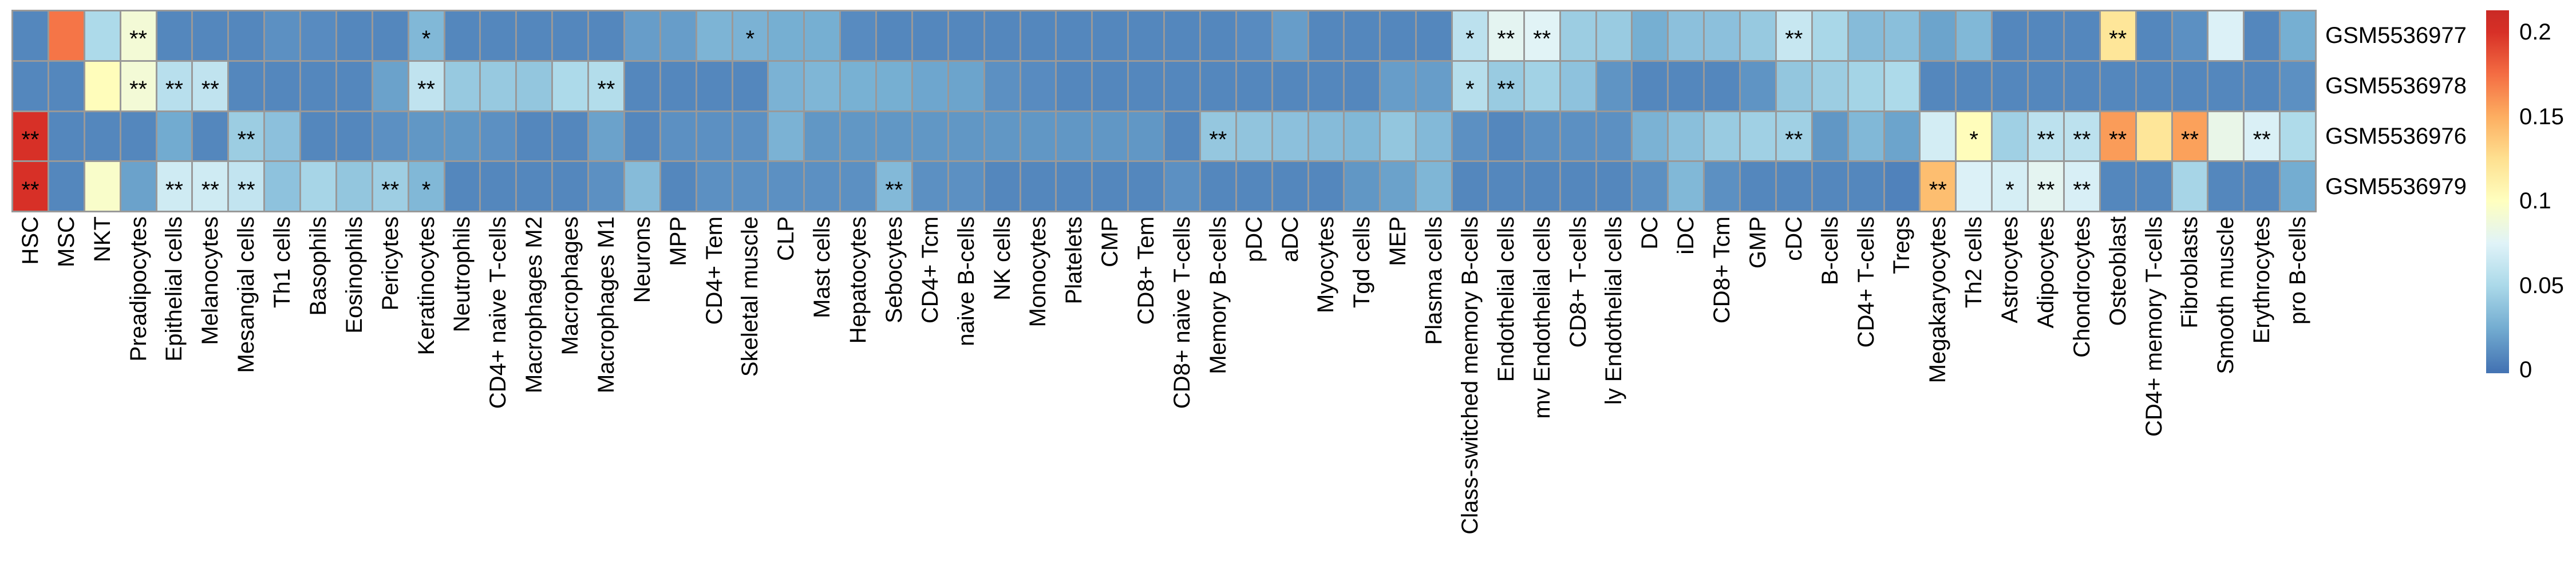 This screenshot has height=561, width=2576. I want to click on column-label: DC, so click(1650, 233).